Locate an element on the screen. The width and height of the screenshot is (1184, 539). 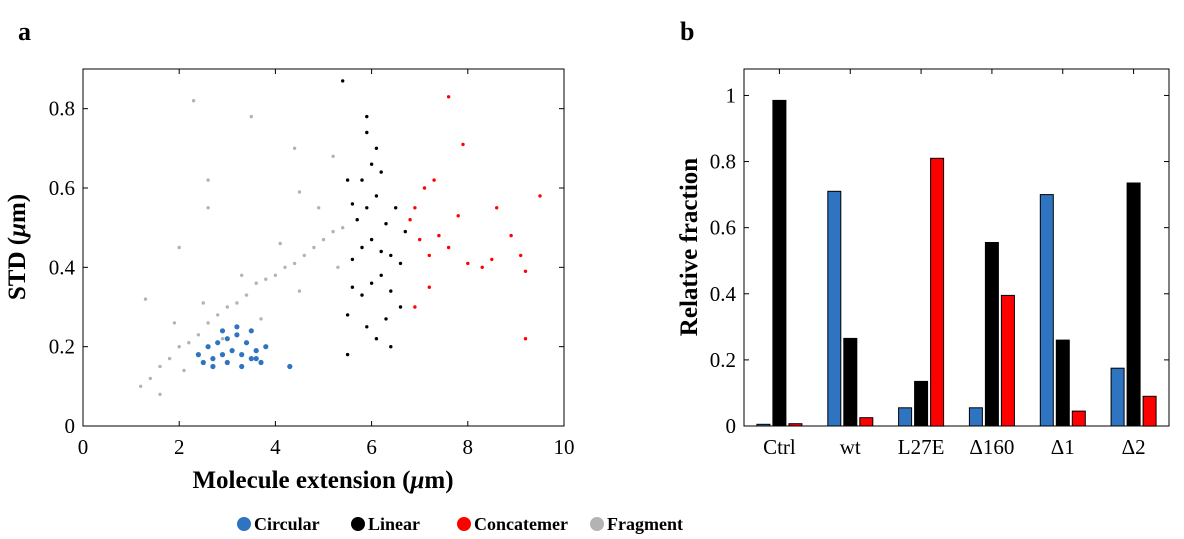
bar-y-tick-label: 0.4 is located at coordinates (723, 294).